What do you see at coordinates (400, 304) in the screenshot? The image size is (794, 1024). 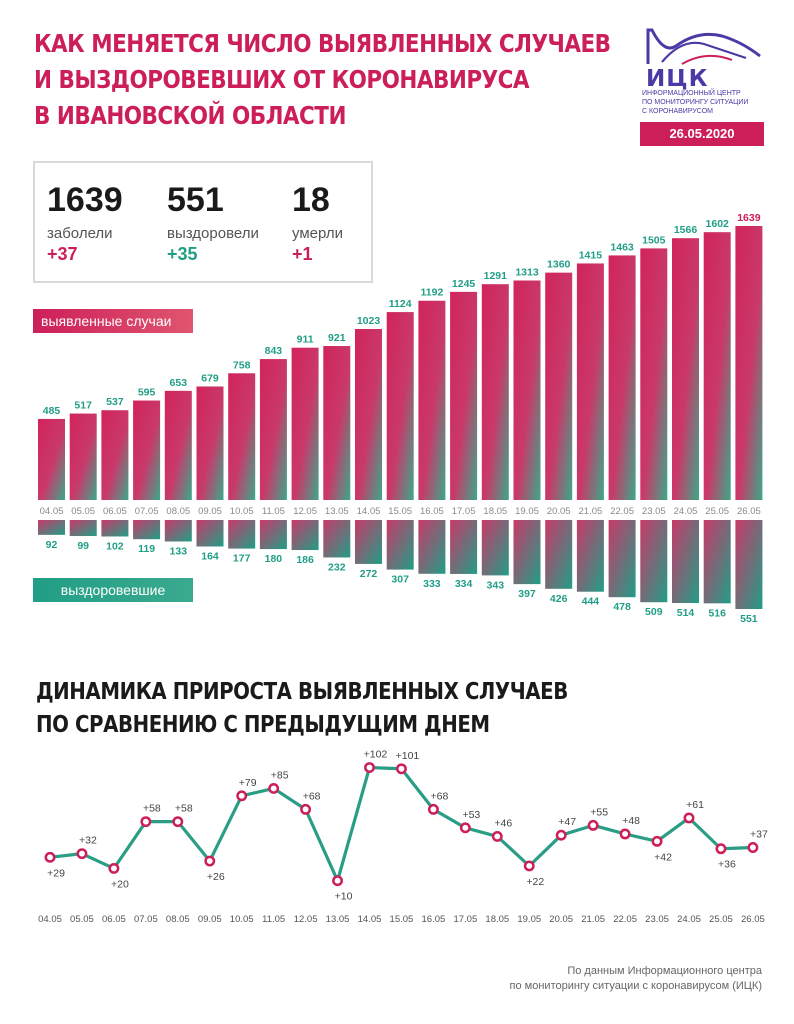 I see `cases-data-label: 1124` at bounding box center [400, 304].